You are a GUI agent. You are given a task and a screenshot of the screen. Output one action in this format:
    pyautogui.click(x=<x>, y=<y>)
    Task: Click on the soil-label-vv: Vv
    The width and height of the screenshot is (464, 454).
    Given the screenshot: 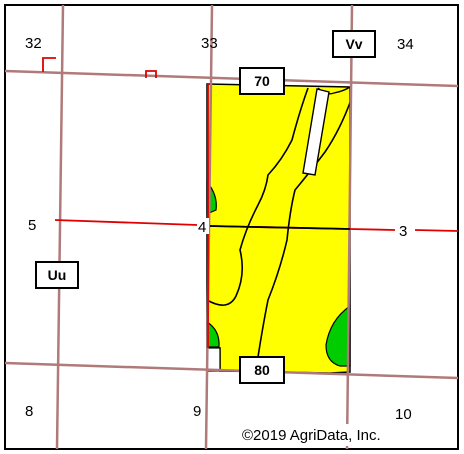 What is the action you would take?
    pyautogui.click(x=353, y=44)
    